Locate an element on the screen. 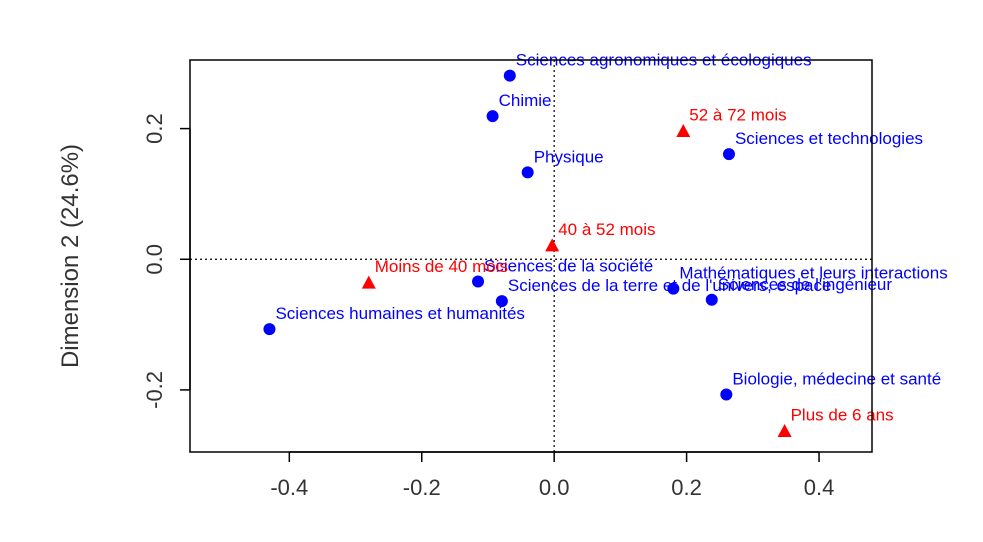  point-label: Moins de 40 mois is located at coordinates (441, 266).